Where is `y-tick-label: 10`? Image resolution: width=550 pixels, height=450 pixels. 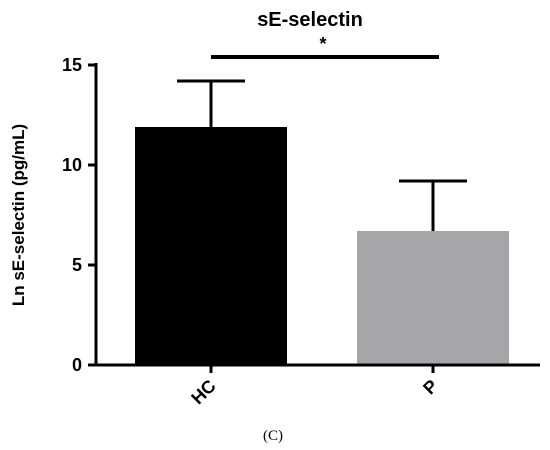
y-tick-label: 10 is located at coordinates (72, 165).